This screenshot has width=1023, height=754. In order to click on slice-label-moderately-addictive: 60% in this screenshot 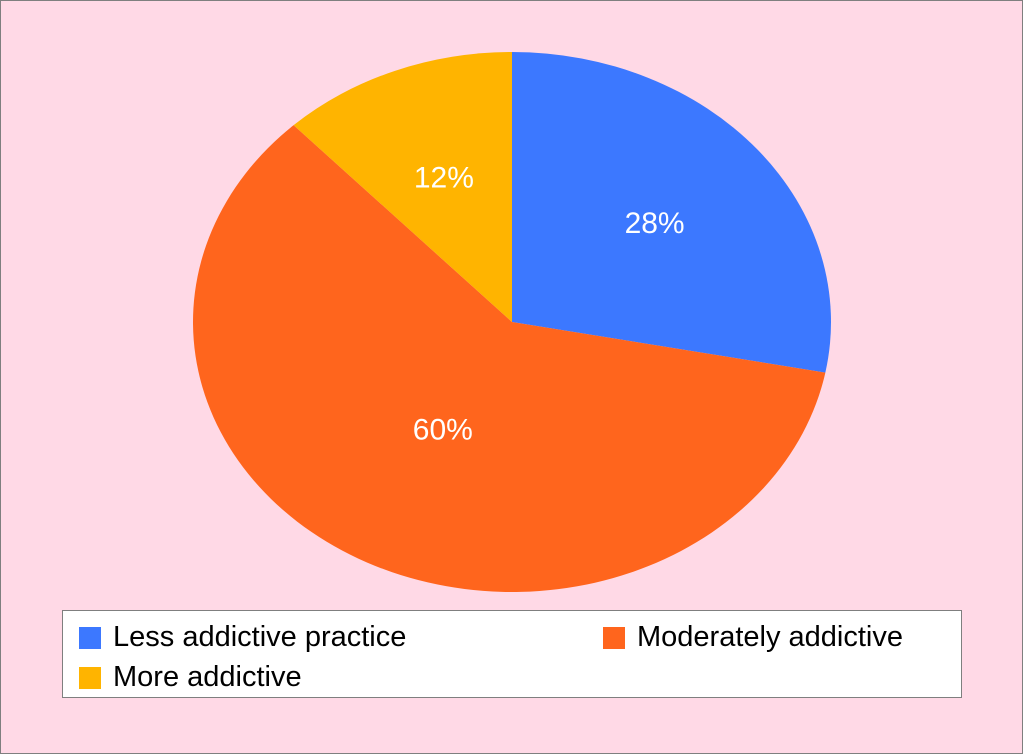, I will do `click(443, 430)`.